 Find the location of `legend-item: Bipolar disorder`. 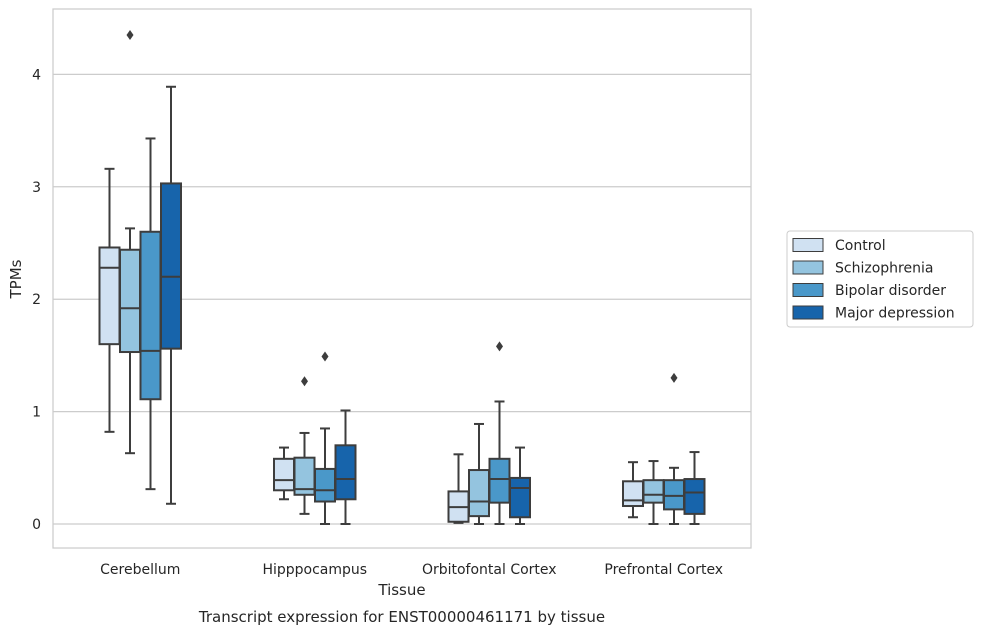

legend-item: Bipolar disorder is located at coordinates (869, 291).